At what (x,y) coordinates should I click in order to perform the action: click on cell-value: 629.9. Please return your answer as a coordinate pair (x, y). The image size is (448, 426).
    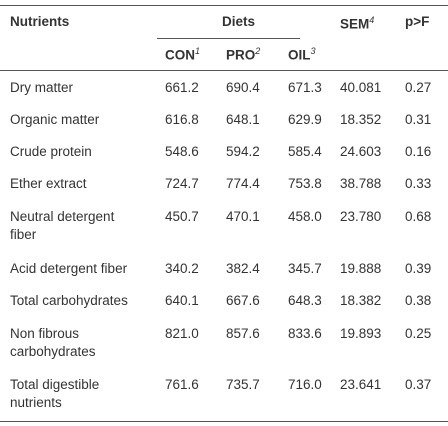
    Looking at the image, I should click on (305, 119).